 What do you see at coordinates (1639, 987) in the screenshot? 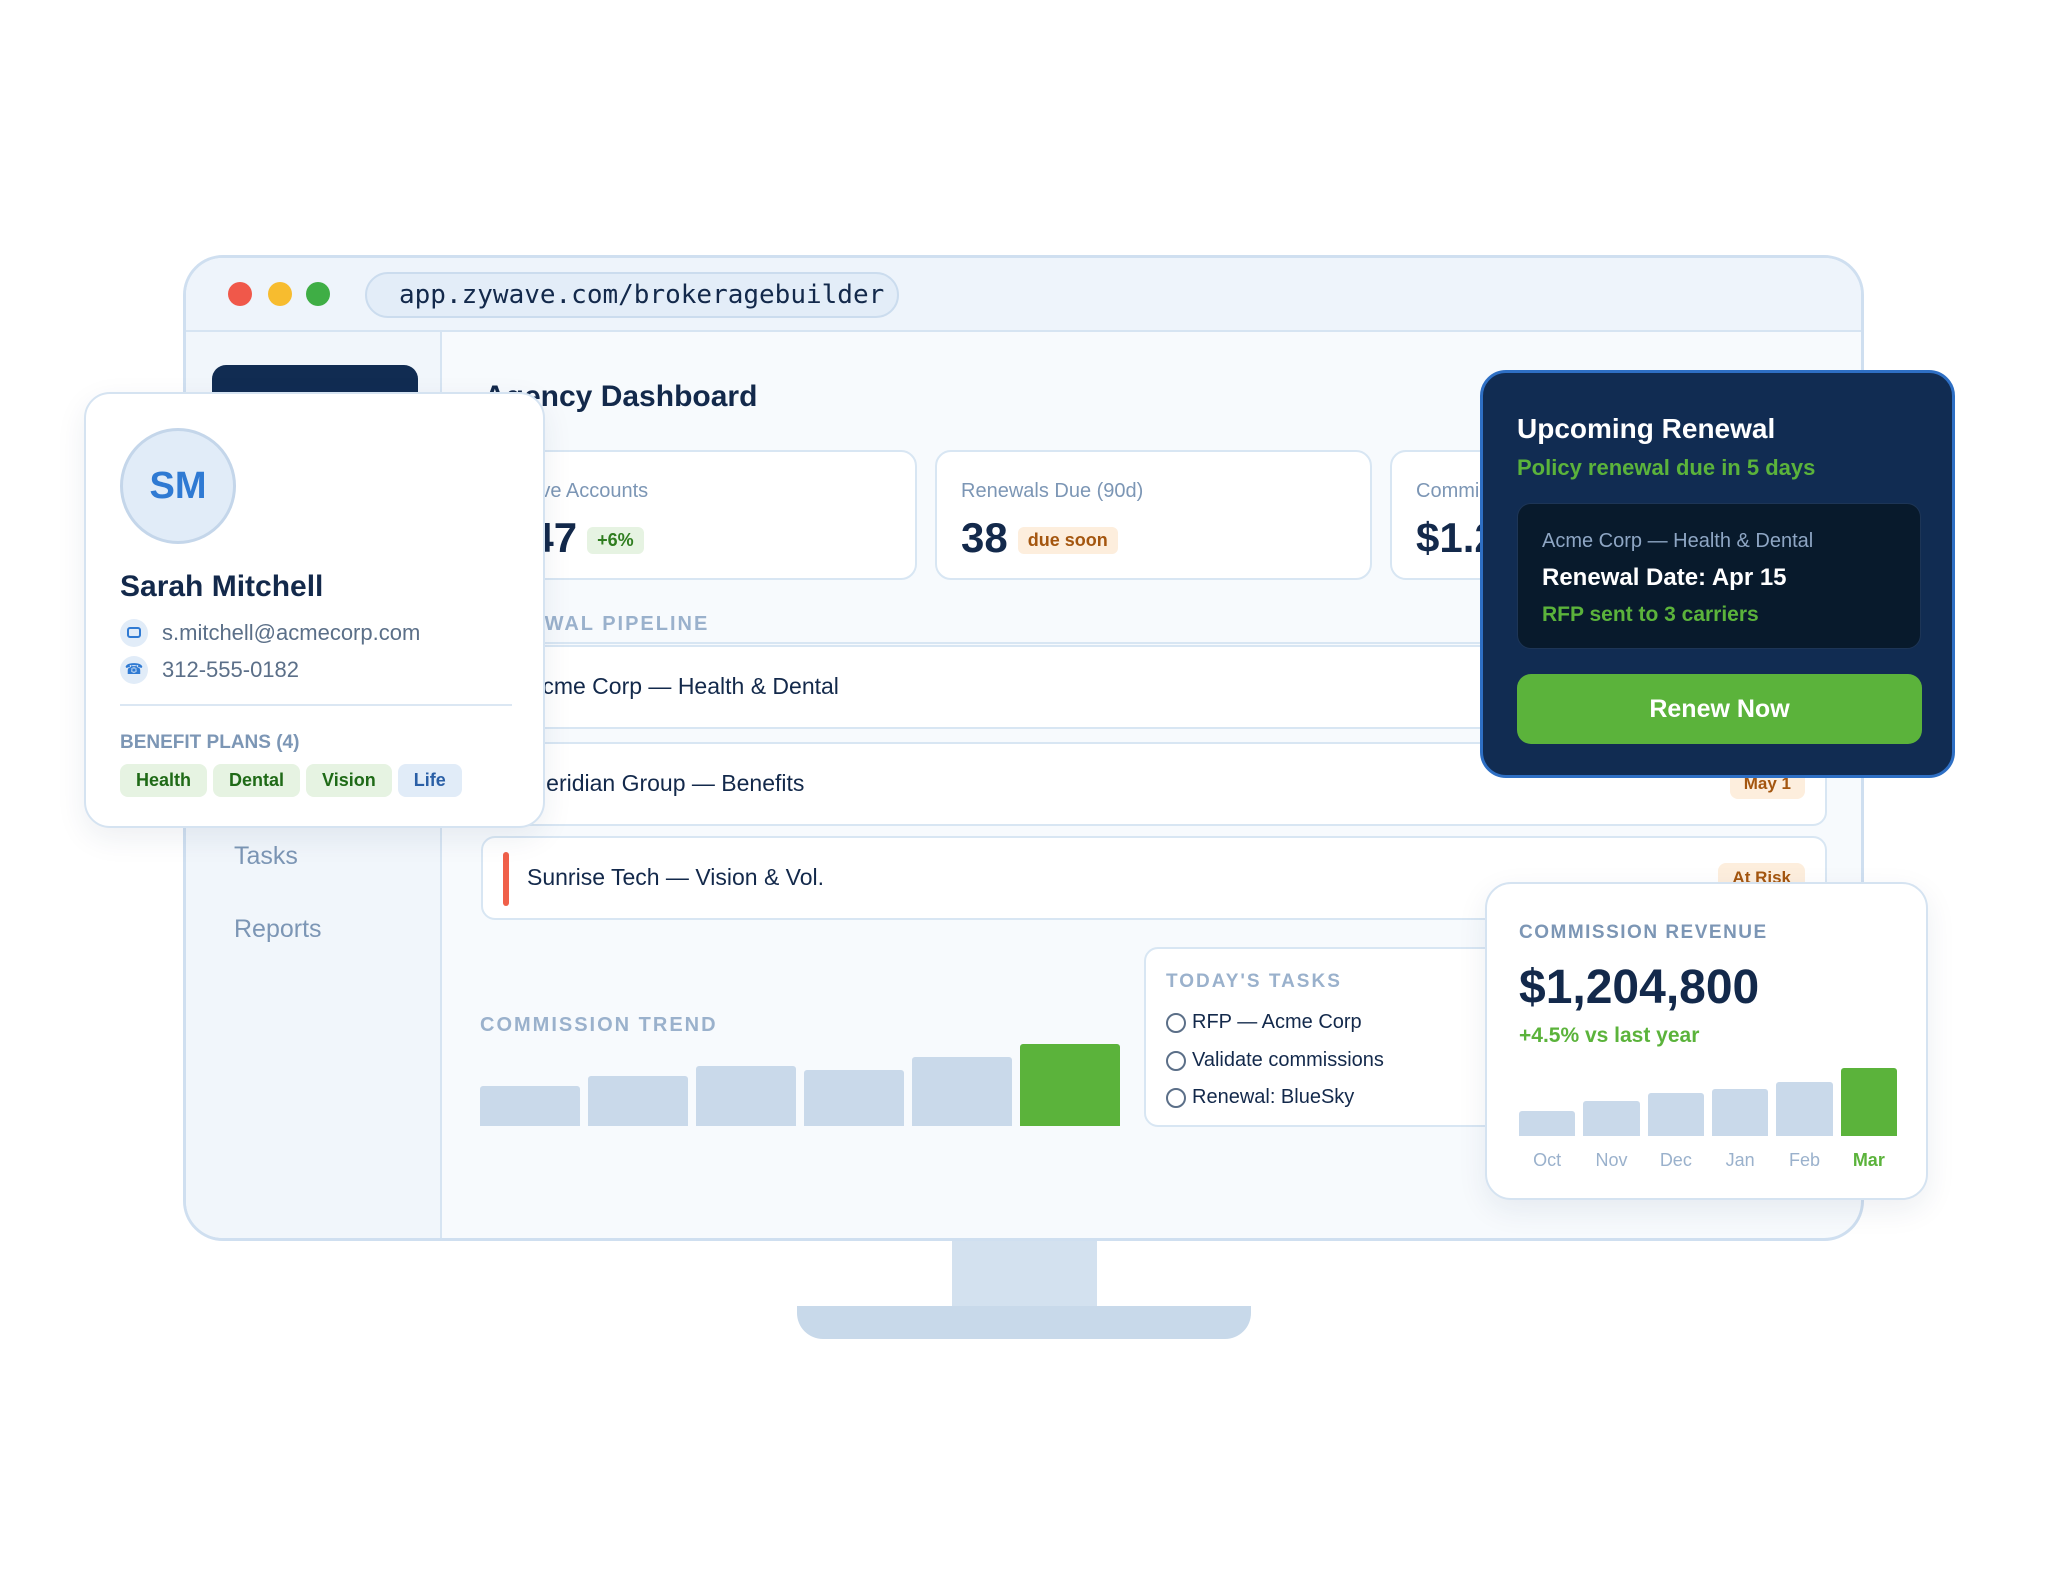
I see `revenue-value: $1,204,800` at bounding box center [1639, 987].